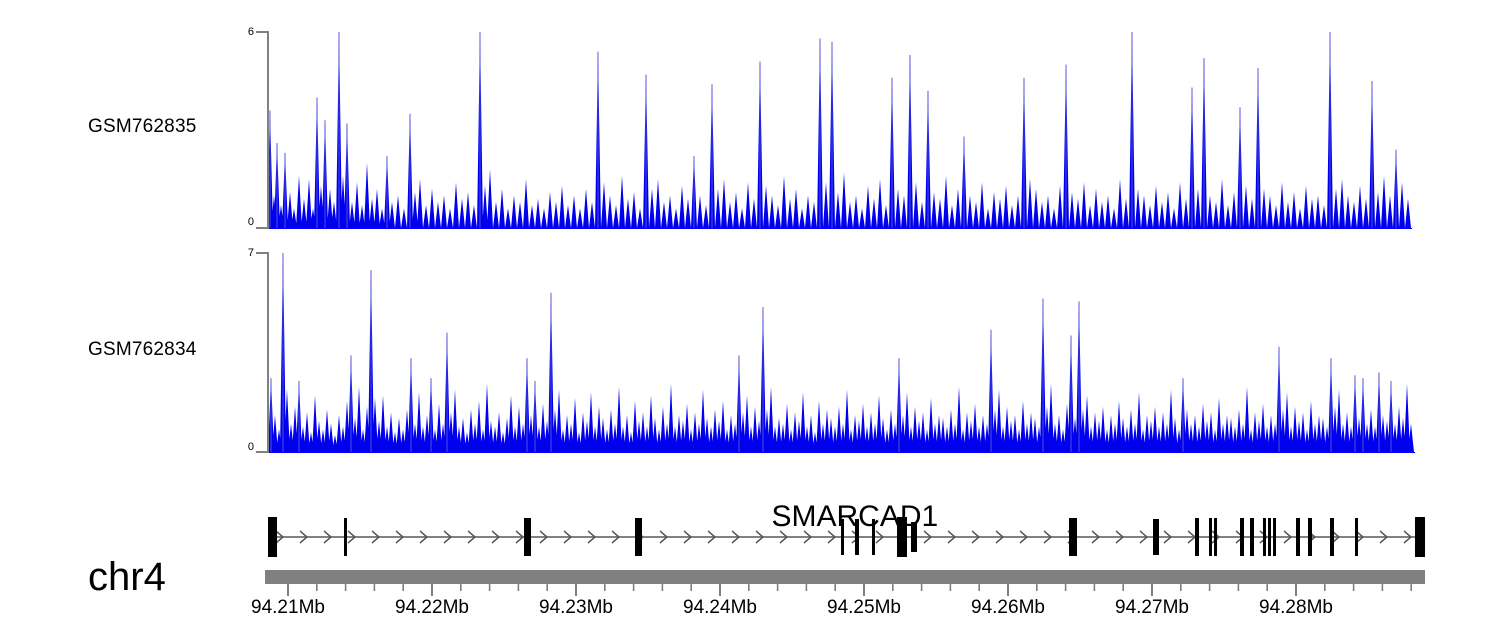 This screenshot has width=1500, height=640. What do you see at coordinates (855, 516) in the screenshot?
I see `gene-name-label: SMARCAD1` at bounding box center [855, 516].